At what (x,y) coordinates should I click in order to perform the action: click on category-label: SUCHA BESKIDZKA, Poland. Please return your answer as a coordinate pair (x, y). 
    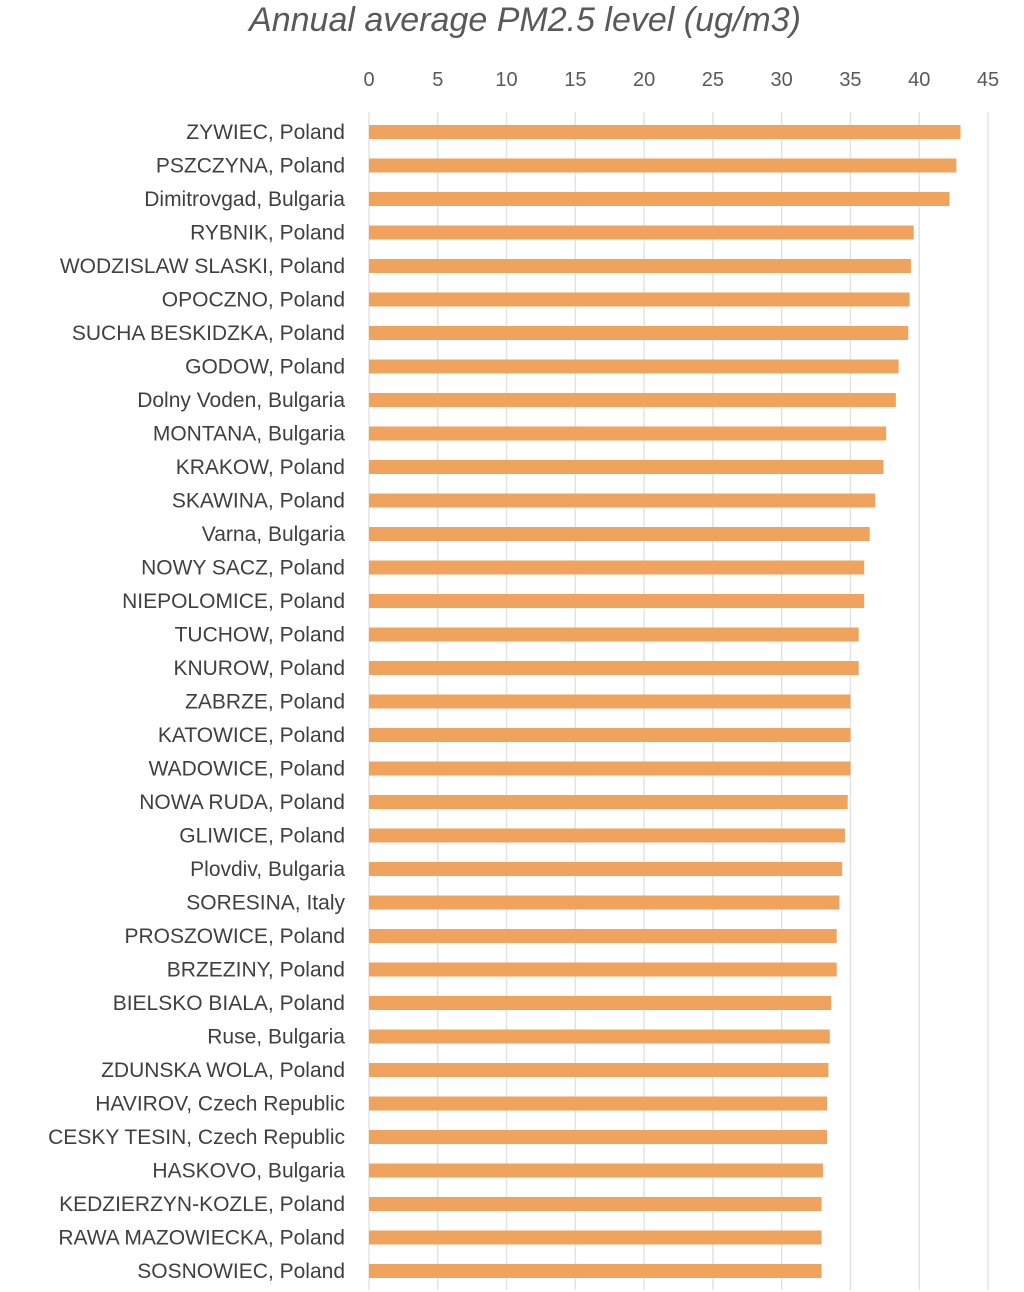
    Looking at the image, I should click on (208, 333).